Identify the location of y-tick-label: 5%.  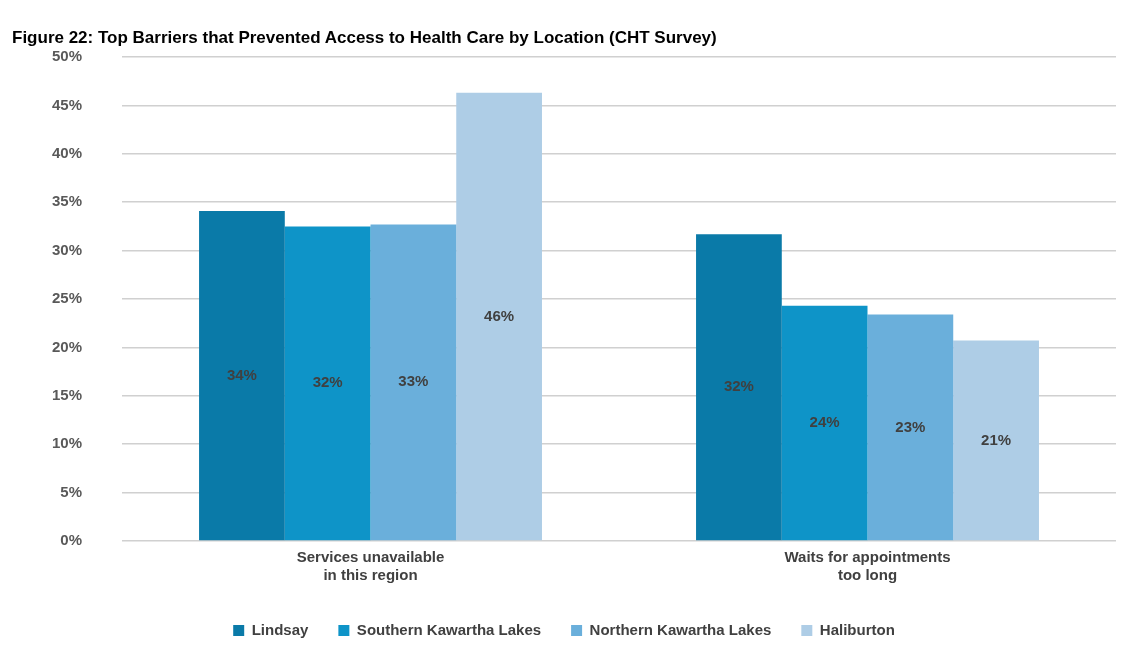
(71, 491).